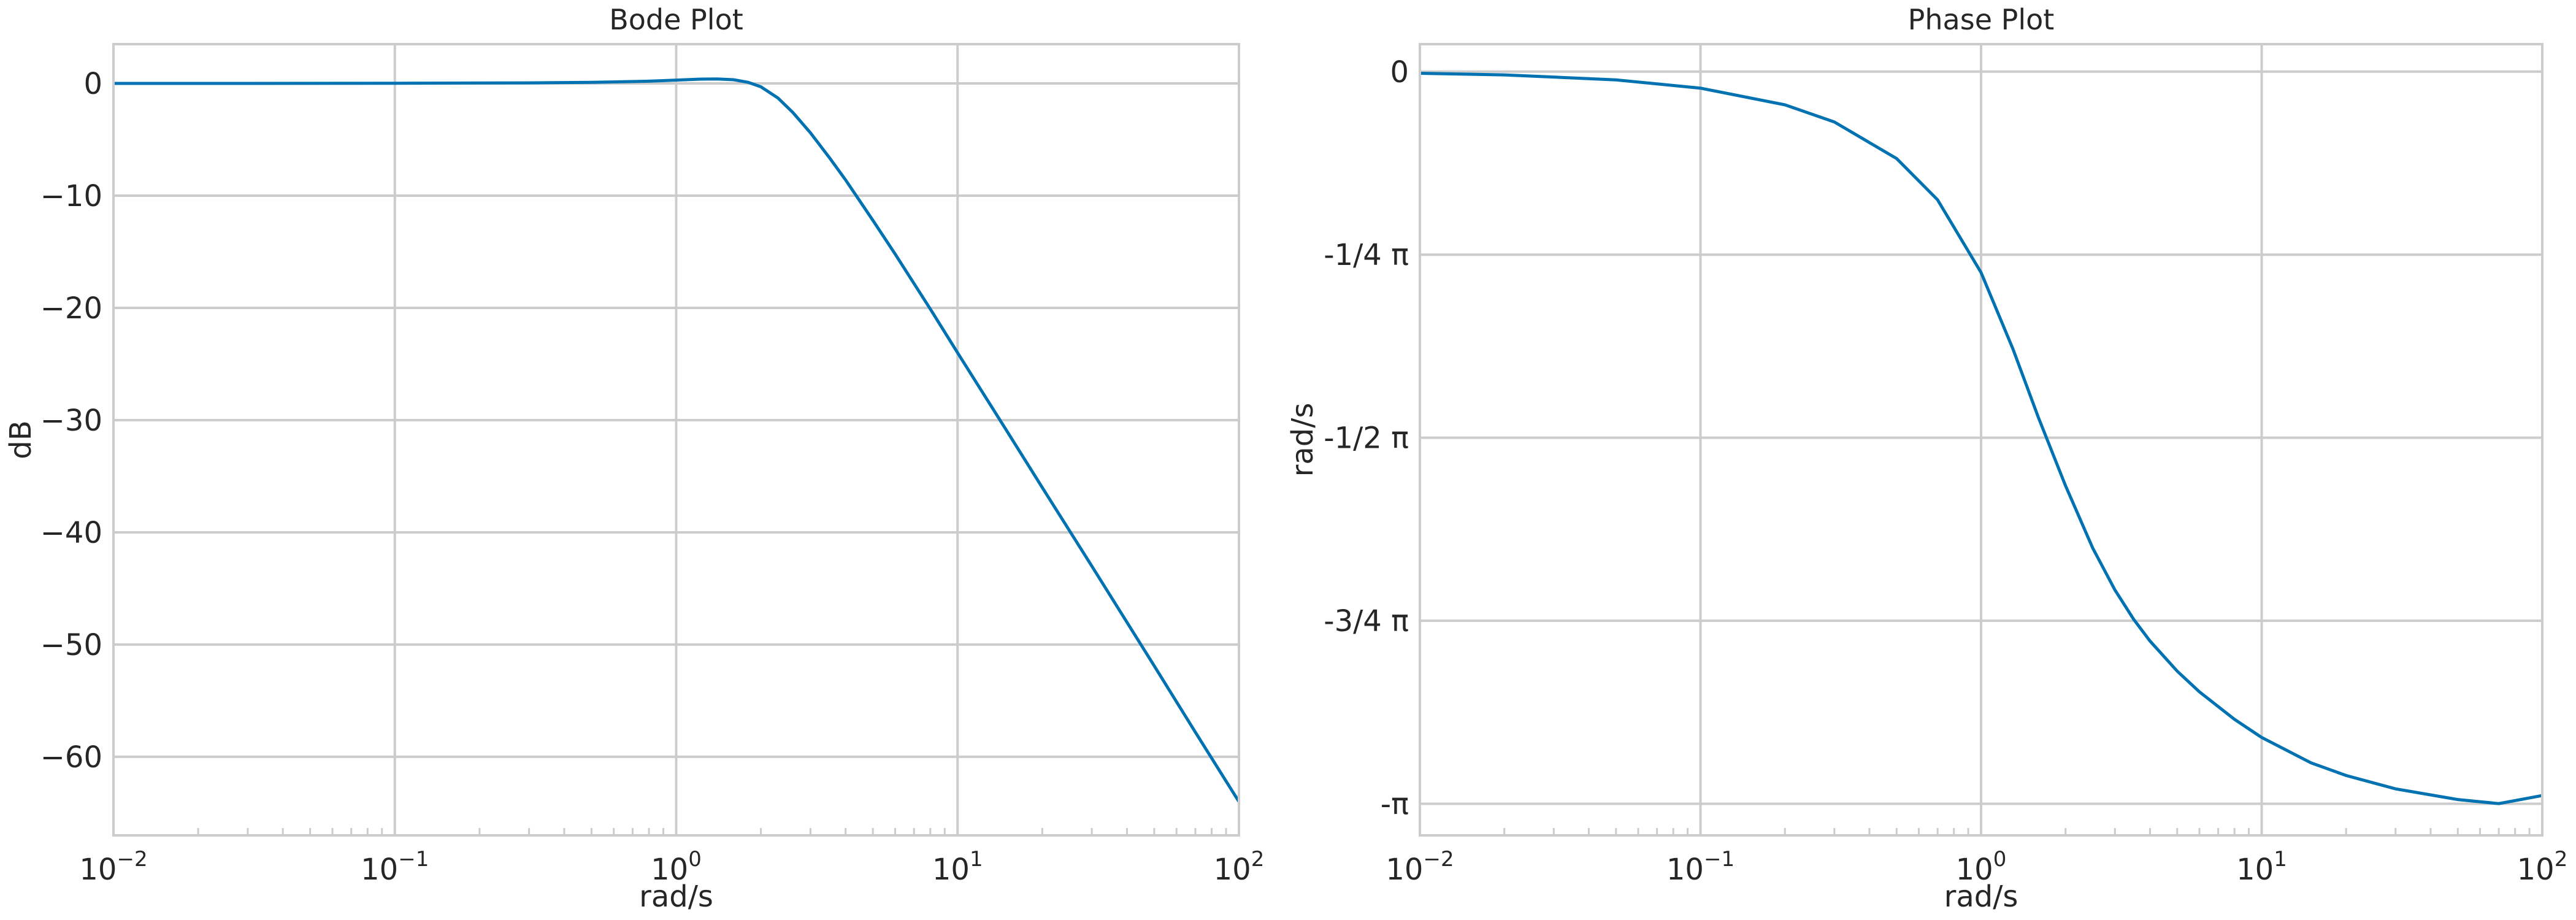 This screenshot has width=2576, height=920. What do you see at coordinates (71, 757) in the screenshot?
I see `bode-y-tick-label: −60` at bounding box center [71, 757].